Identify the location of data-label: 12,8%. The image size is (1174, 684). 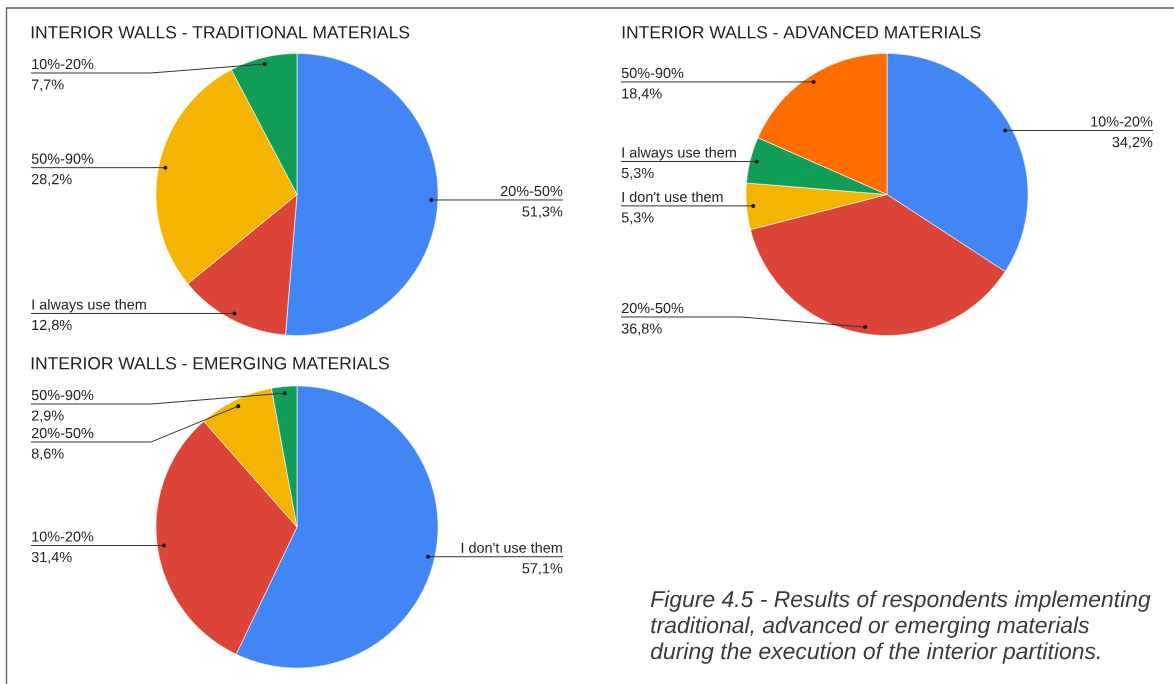
(52, 325).